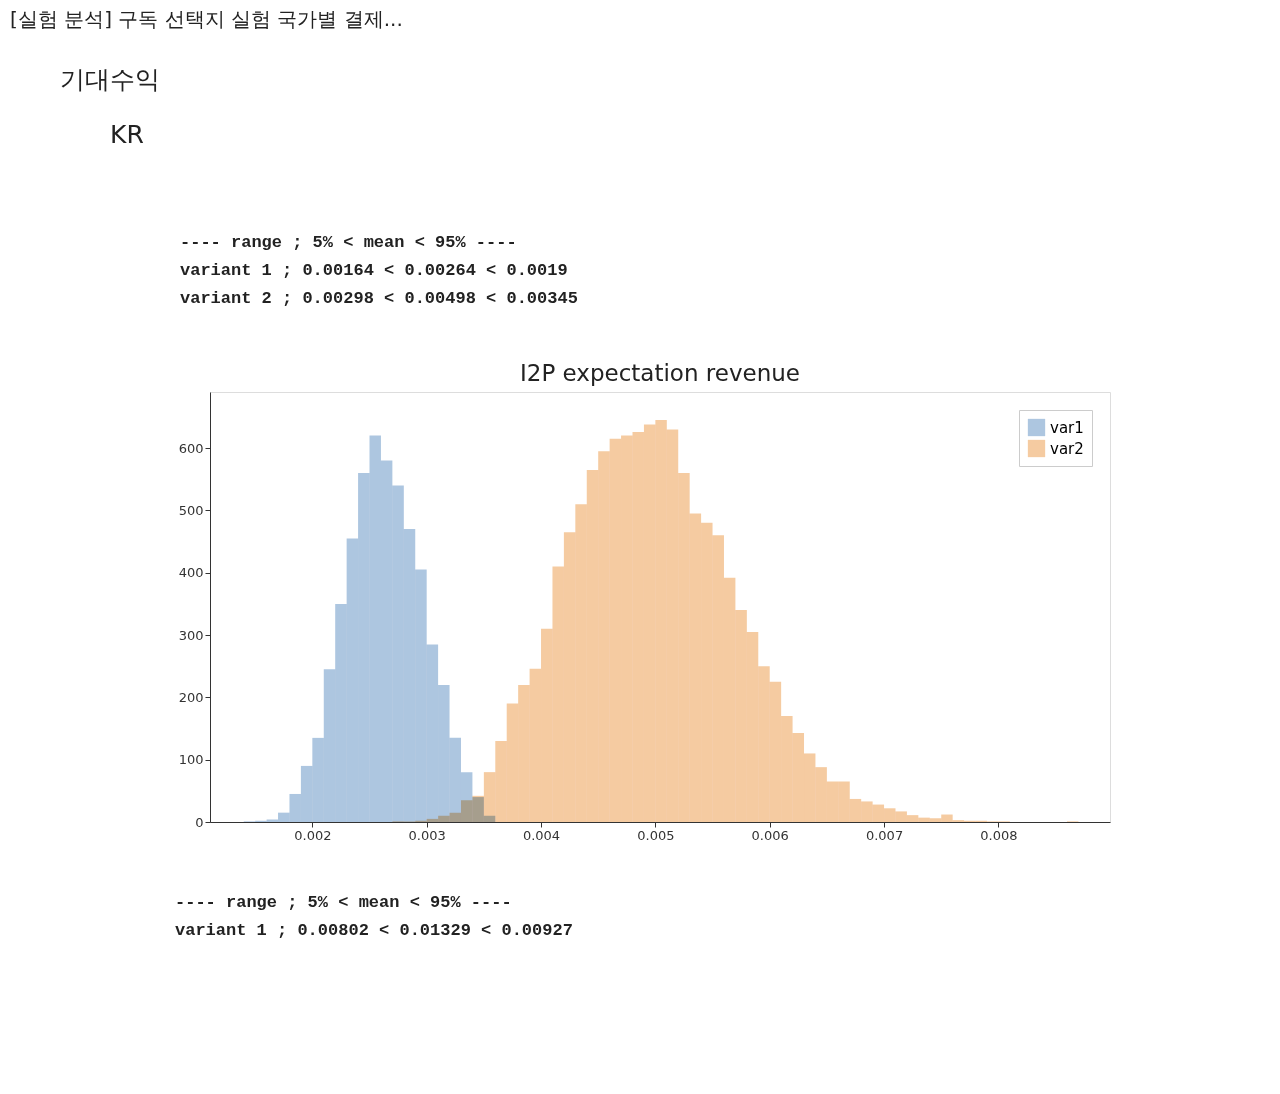 Image resolution: width=1280 pixels, height=1094 pixels. Describe the element at coordinates (541, 835) in the screenshot. I see `x-tick-label: 0.004` at that location.